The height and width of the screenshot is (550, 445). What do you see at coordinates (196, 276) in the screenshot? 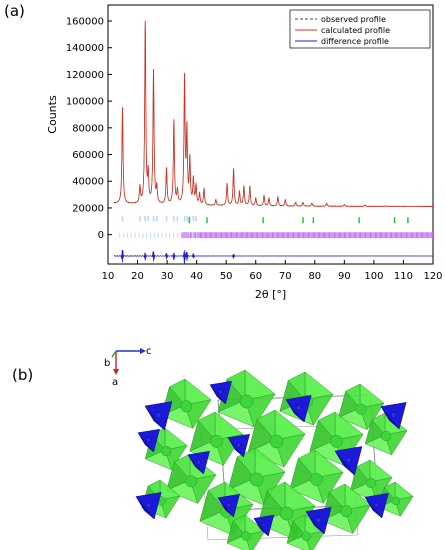
I see `x-tick-label: 40` at bounding box center [196, 276].